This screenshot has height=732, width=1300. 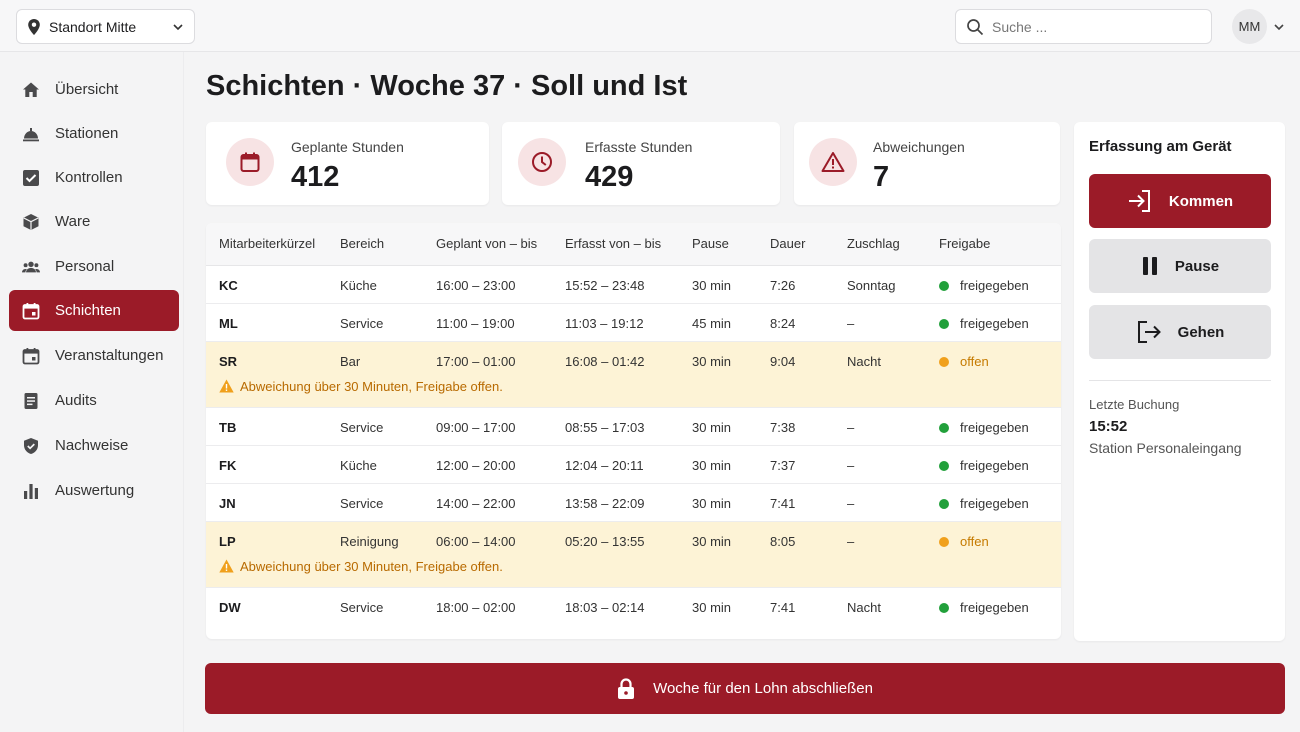 I want to click on employee-code: KC, so click(x=273, y=284).